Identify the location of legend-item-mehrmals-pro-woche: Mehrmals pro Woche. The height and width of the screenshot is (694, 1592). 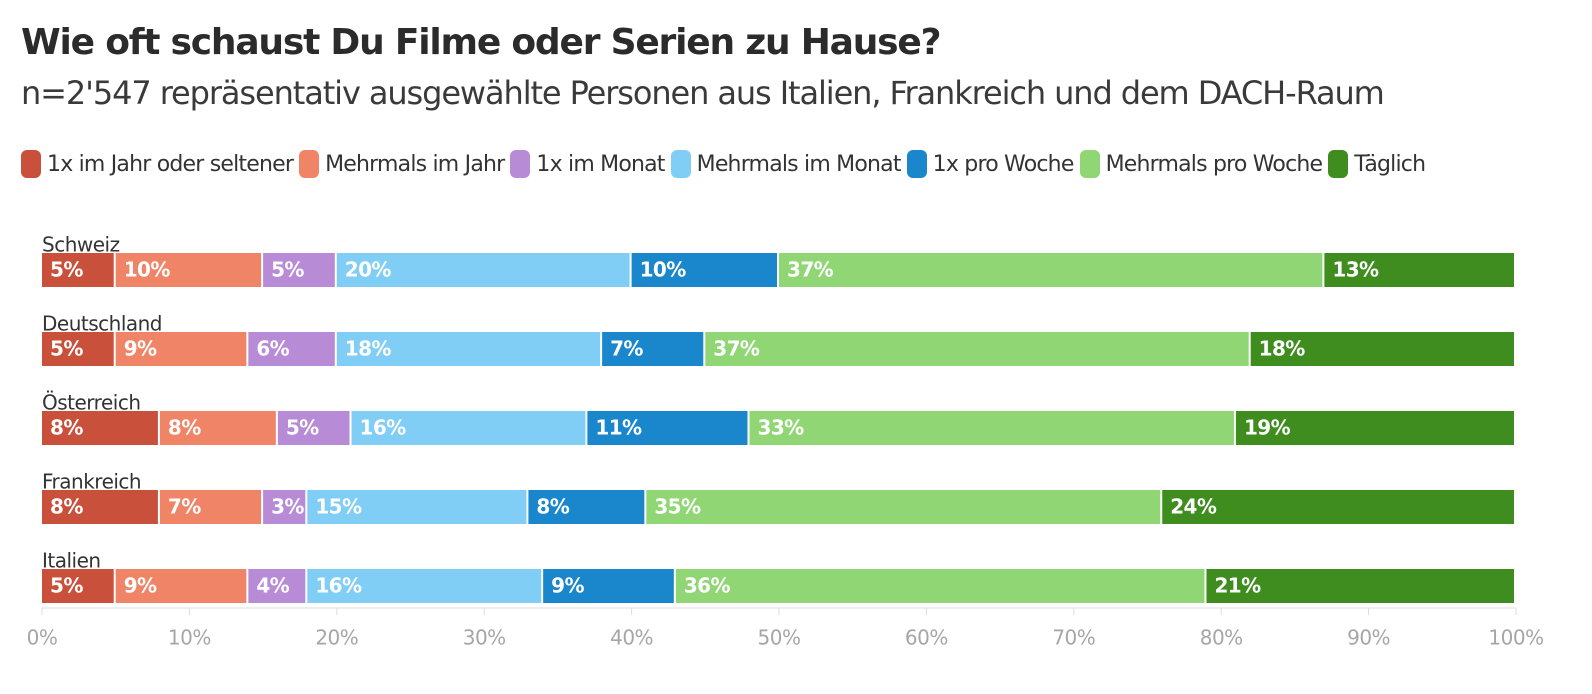
(1201, 164).